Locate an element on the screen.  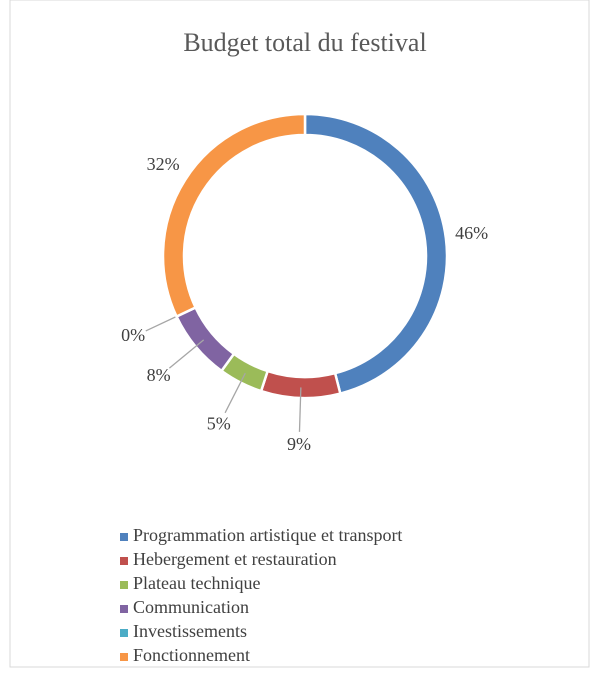
slice is located at coordinates (234, 215).